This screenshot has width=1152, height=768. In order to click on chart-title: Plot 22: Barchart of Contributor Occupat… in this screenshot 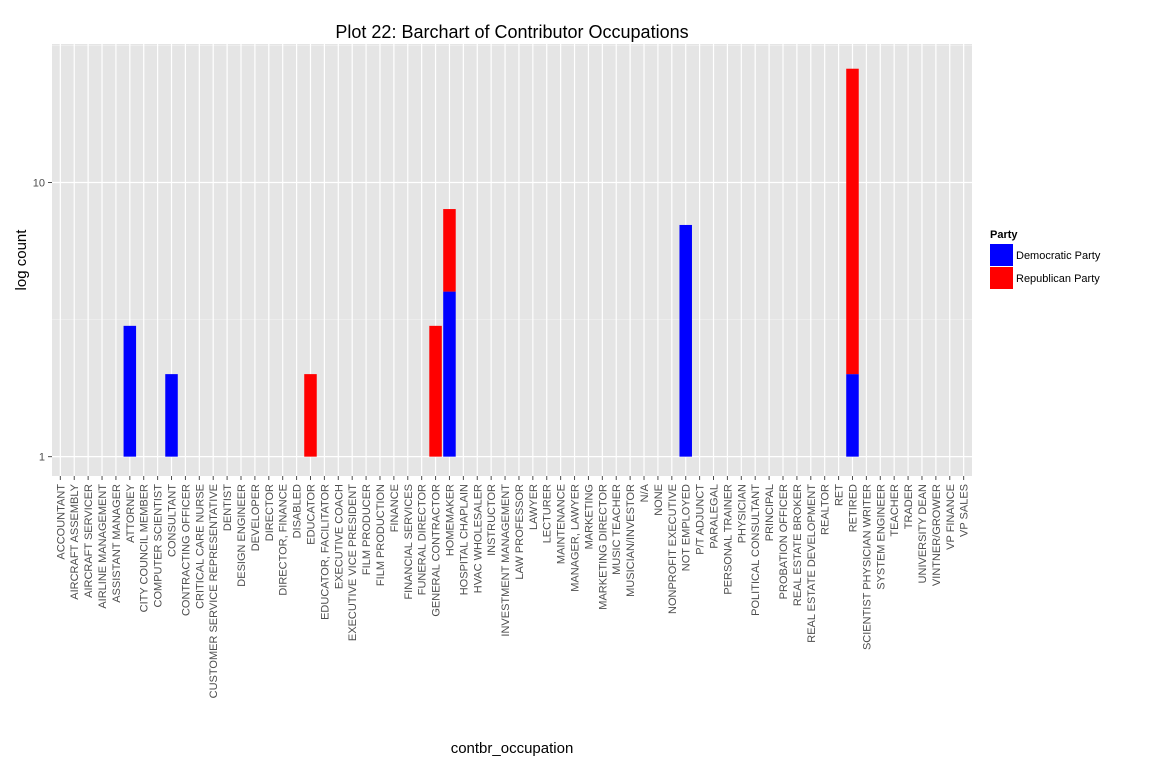, I will do `click(511, 32)`.